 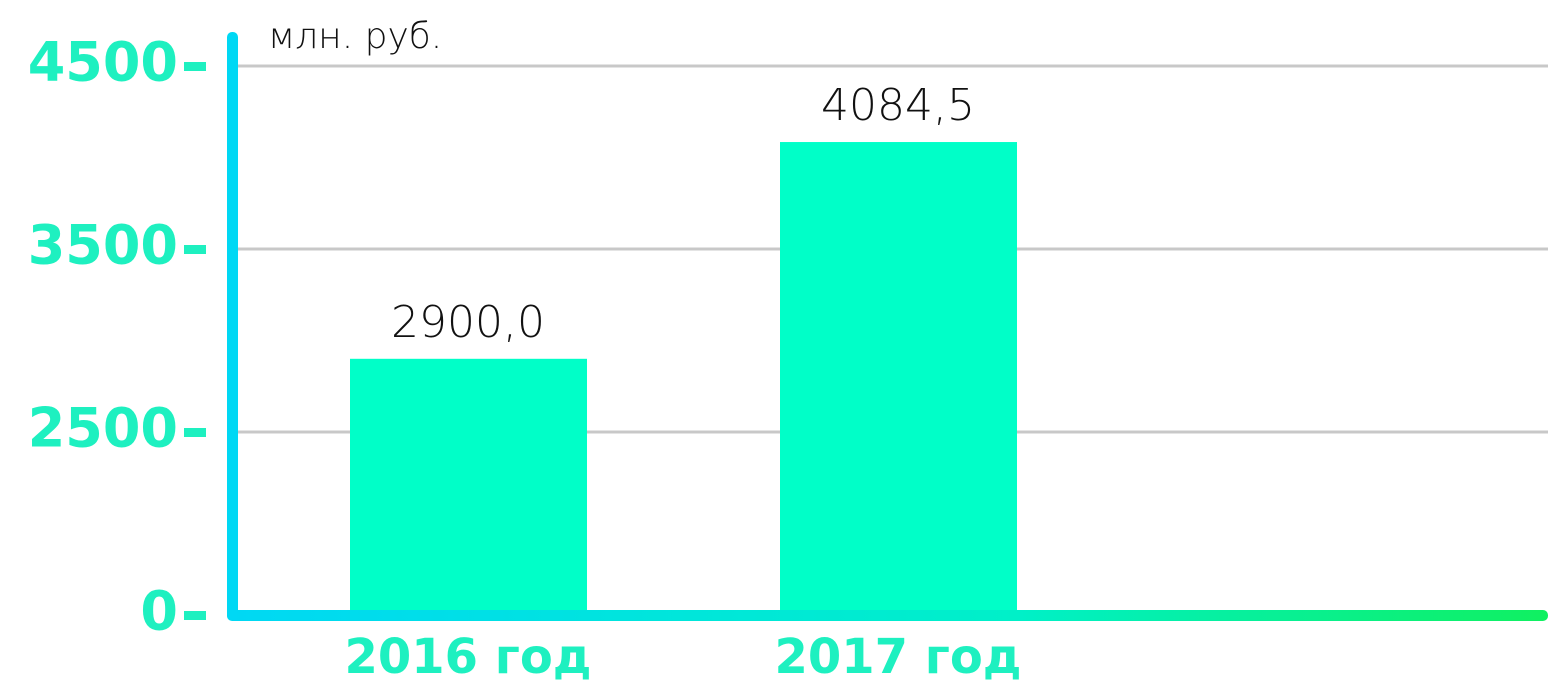 I want to click on x-tick-label: 2016 год, so click(x=467, y=656).